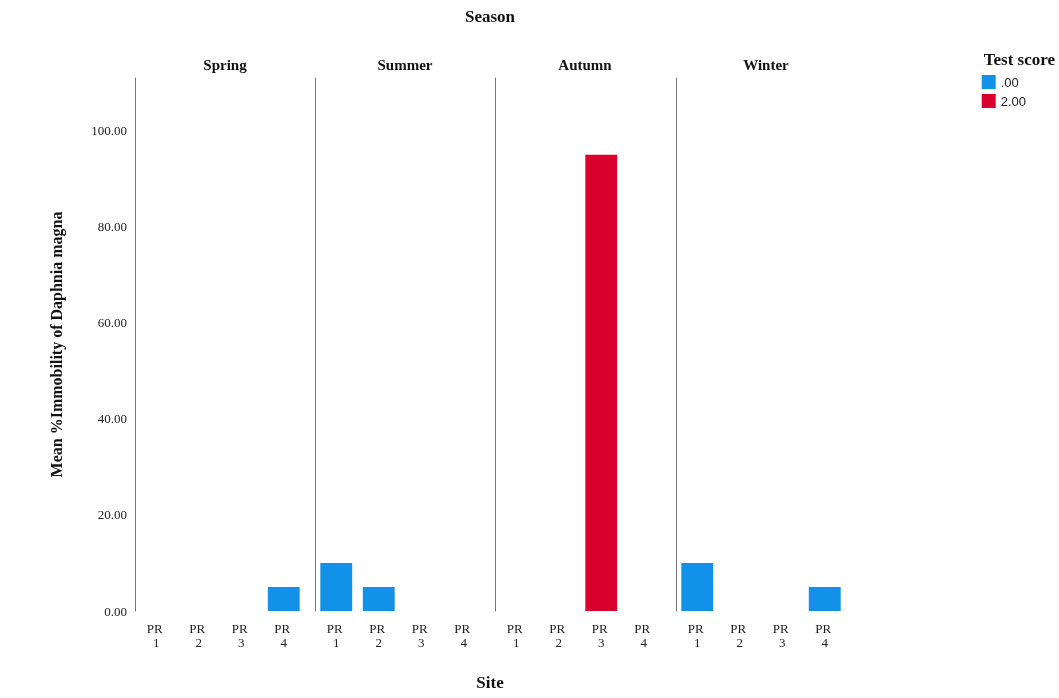 Image resolution: width=1059 pixels, height=698 pixels. Describe the element at coordinates (109, 131) in the screenshot. I see `y-tick-label: 100.00` at that location.